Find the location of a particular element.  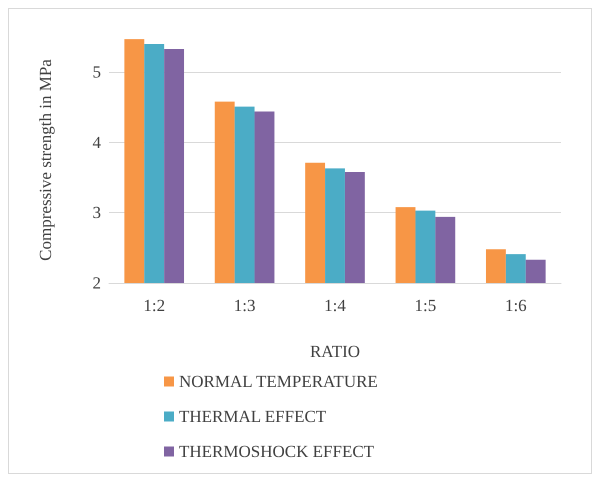

legend-label: THERMAL EFFECT is located at coordinates (253, 416).